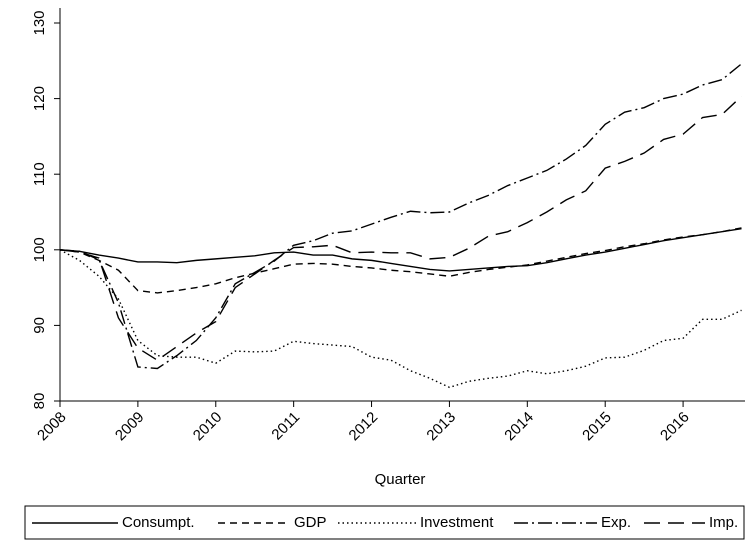 This screenshot has width=745, height=540. I want to click on x-tick-label: 2016, so click(675, 427).